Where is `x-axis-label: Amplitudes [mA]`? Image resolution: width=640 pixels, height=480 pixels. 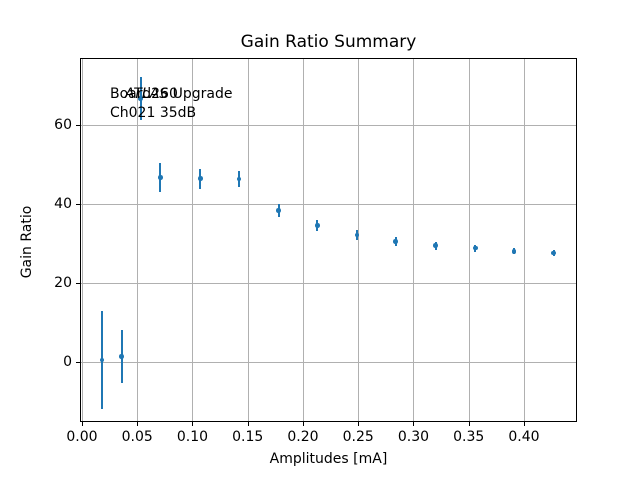
x-axis-label: Amplitudes [mA] is located at coordinates (328, 459).